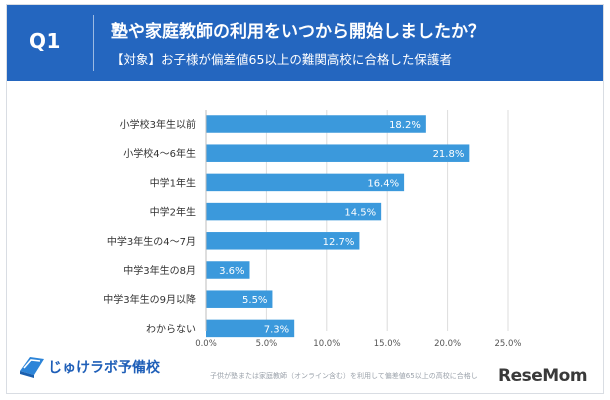  What do you see at coordinates (254, 300) in the screenshot?
I see `value-label: 5.5%` at bounding box center [254, 300].